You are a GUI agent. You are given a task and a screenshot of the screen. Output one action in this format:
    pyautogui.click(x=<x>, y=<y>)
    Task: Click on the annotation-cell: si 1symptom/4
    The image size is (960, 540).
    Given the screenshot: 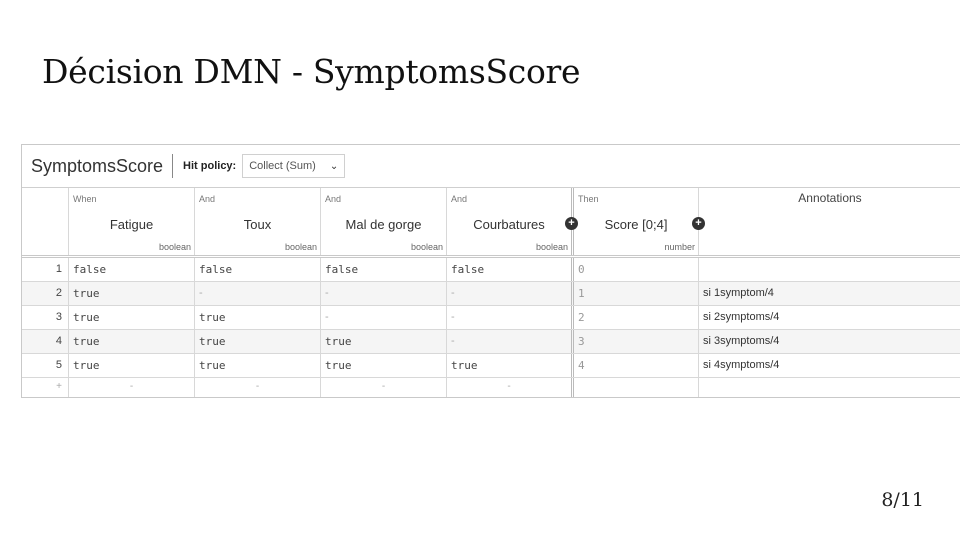 What is the action you would take?
    pyautogui.click(x=738, y=293)
    